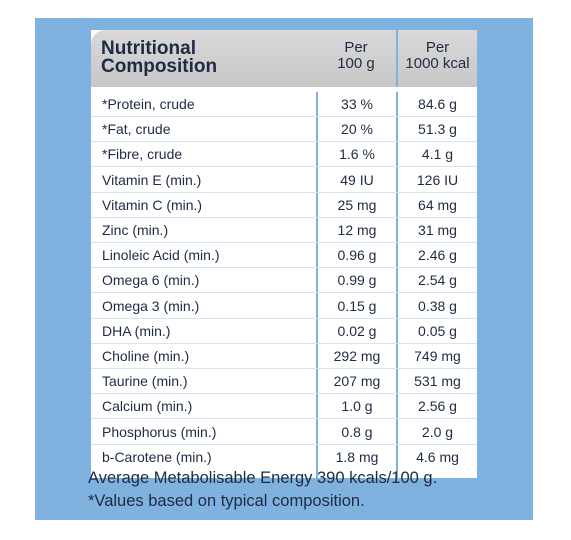 Image resolution: width=571 pixels, height=540 pixels. I want to click on table-row: *Protein, crude 33 % 84.6 g, so click(284, 104).